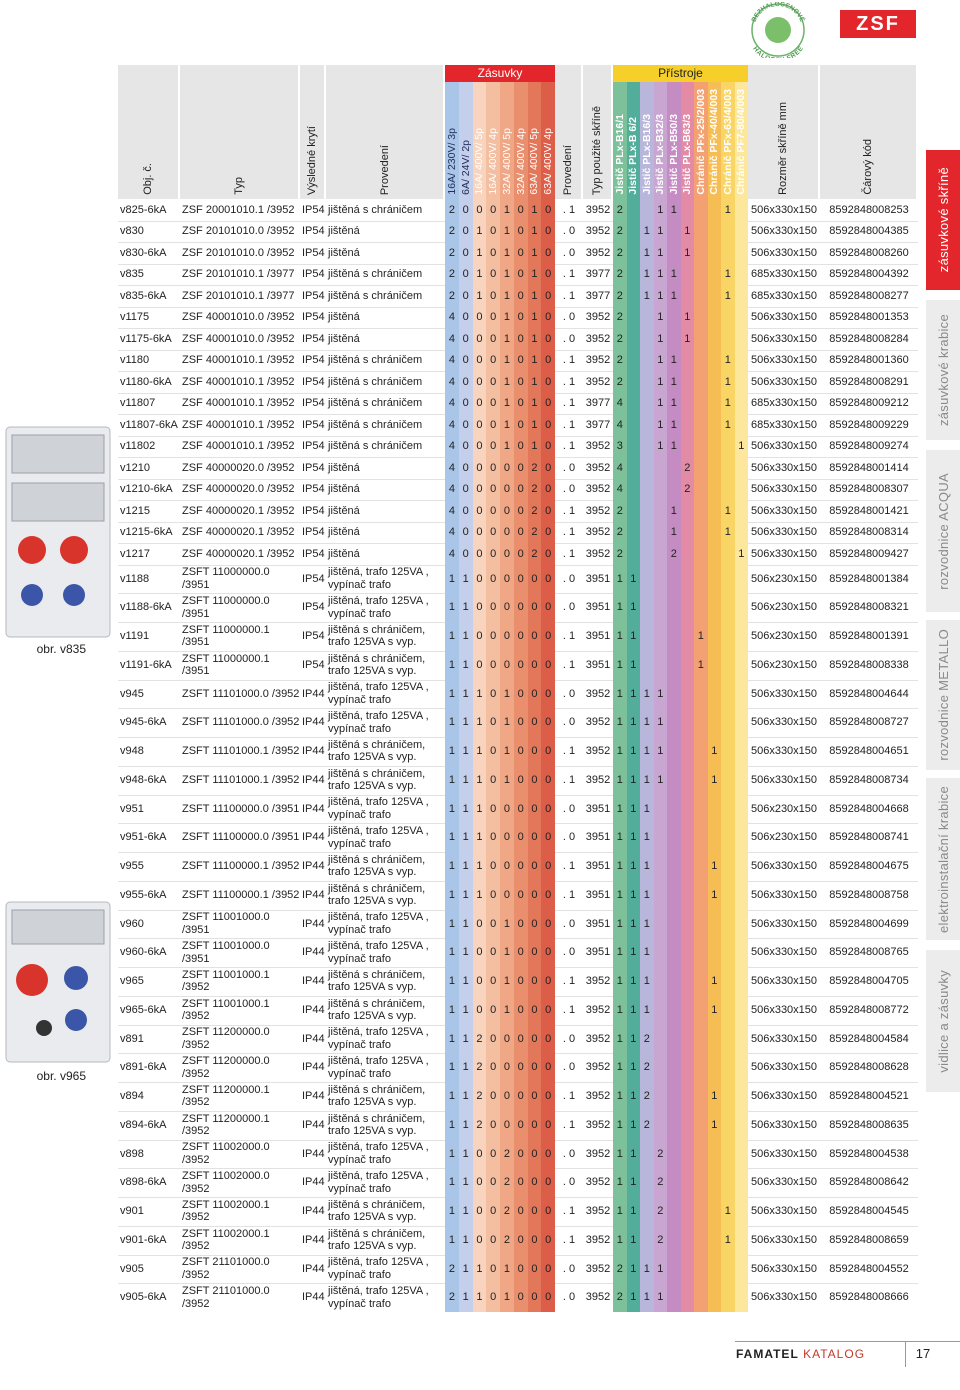 This screenshot has height=1390, width=960. What do you see at coordinates (238, 467) in the screenshot?
I see `type-cell: ZSF 40000020.0 /3952` at bounding box center [238, 467].